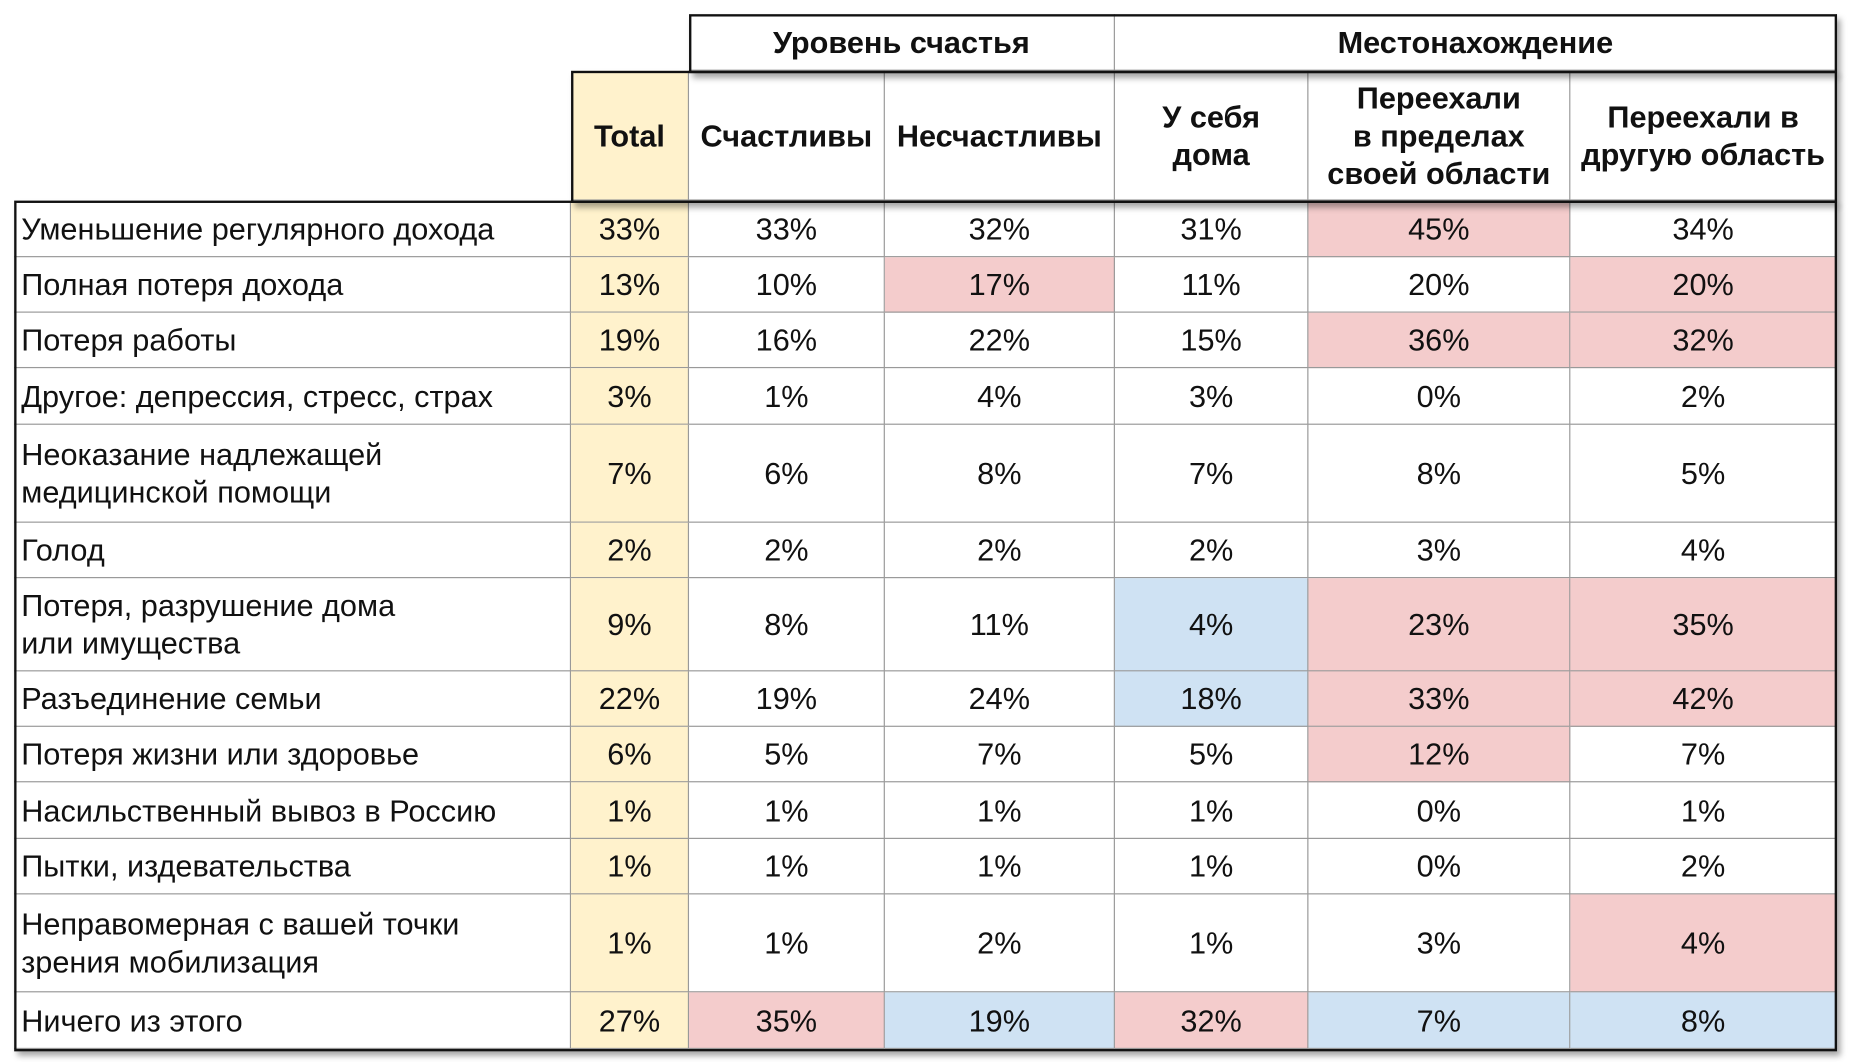 The width and height of the screenshot is (1850, 1062). Describe the element at coordinates (630, 550) in the screenshot. I see `total-cell: 2%` at that location.